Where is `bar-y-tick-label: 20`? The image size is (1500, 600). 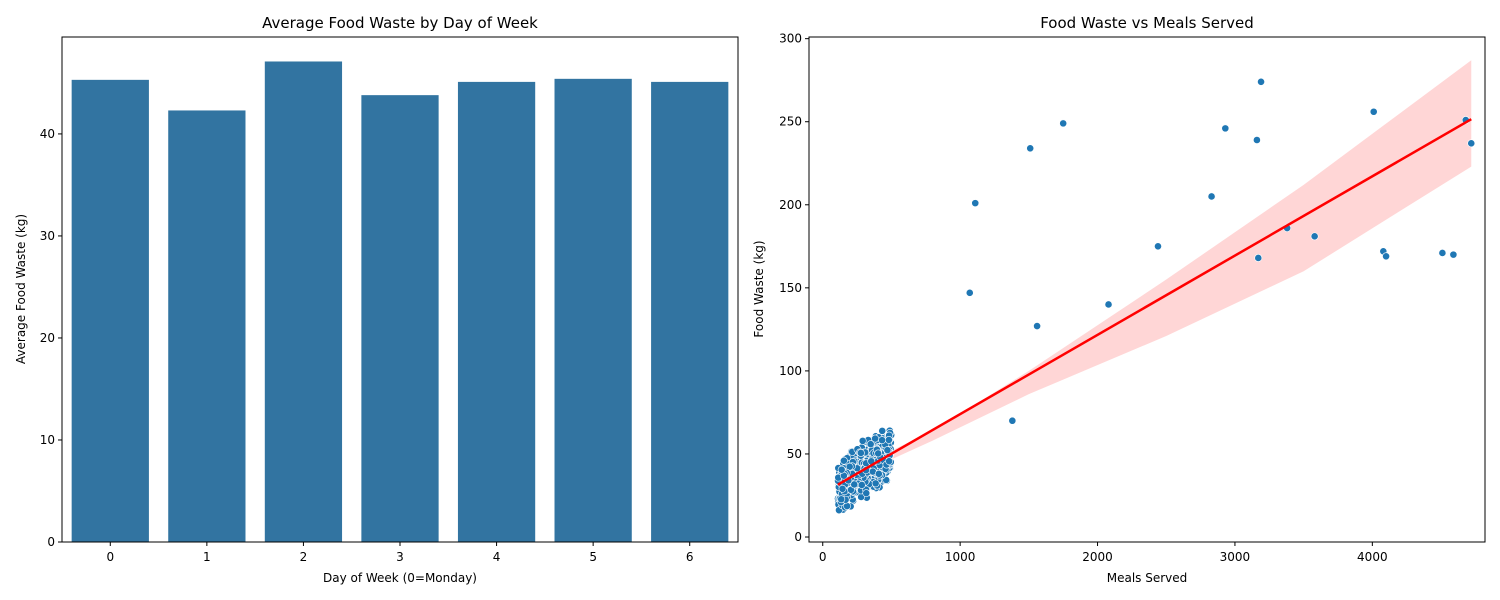 bar-y-tick-label: 20 is located at coordinates (47, 338).